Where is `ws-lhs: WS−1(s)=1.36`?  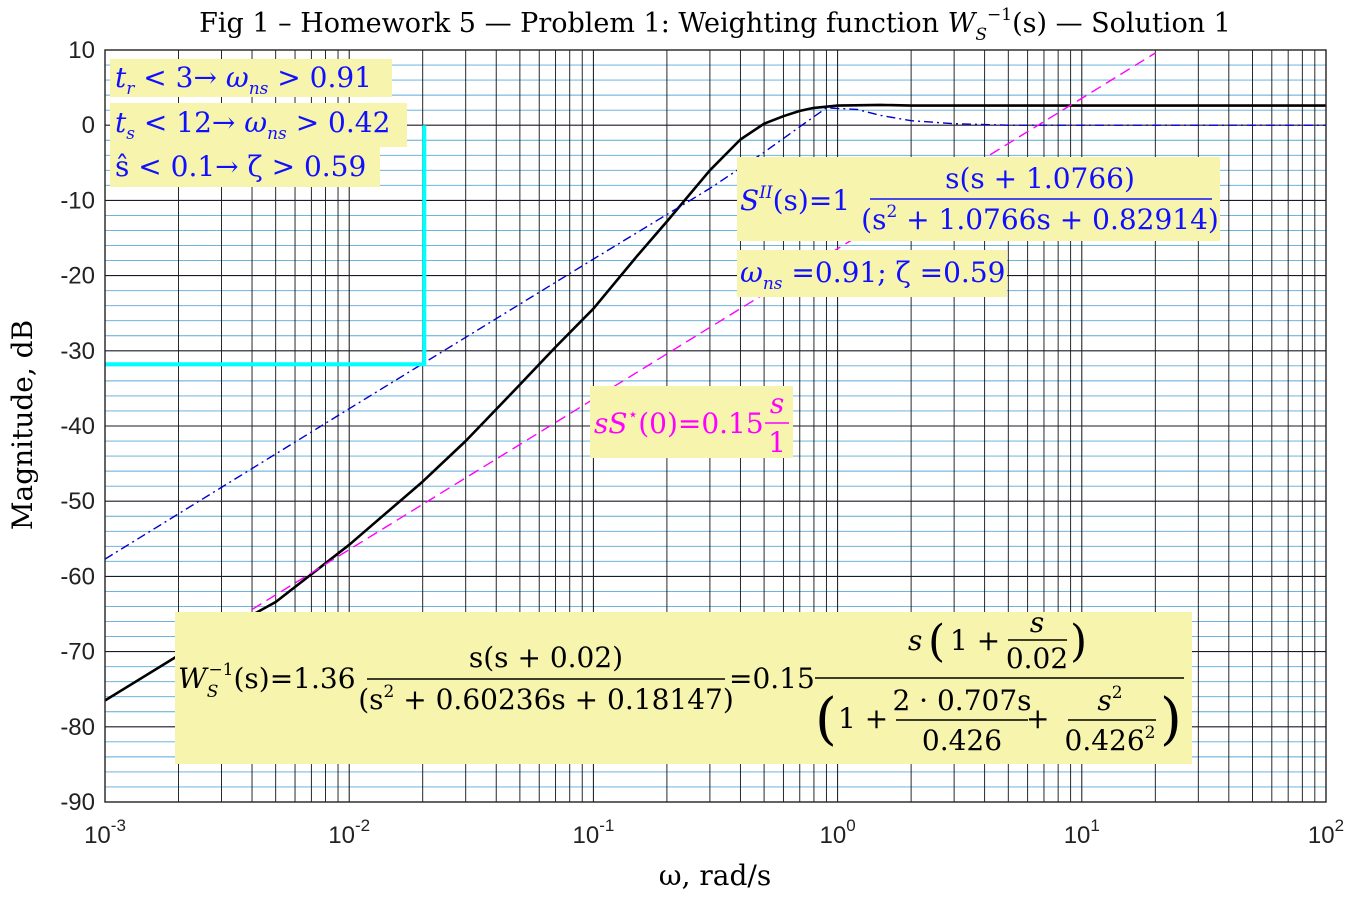
ws-lhs: WS−1(s)=1.36 is located at coordinates (267, 681).